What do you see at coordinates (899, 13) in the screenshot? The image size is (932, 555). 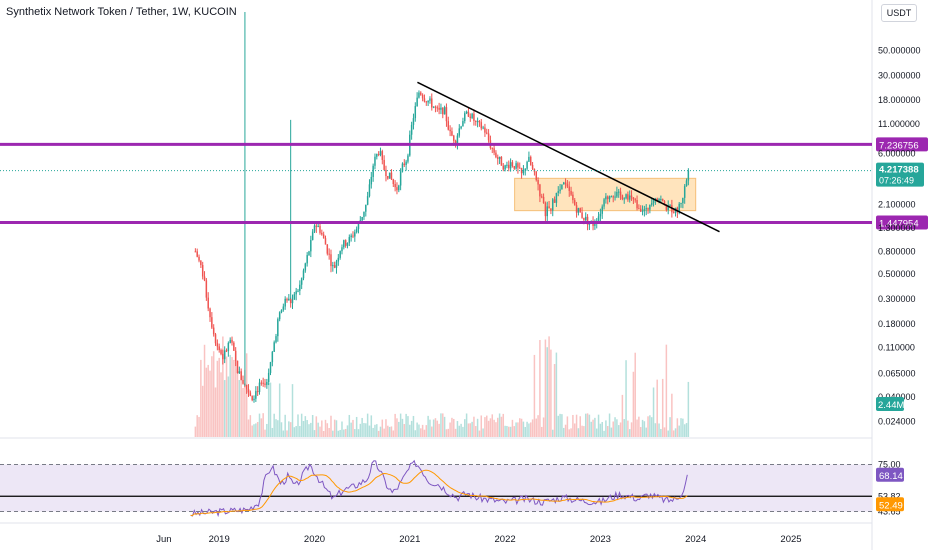 I see `currency-button: USDT` at bounding box center [899, 13].